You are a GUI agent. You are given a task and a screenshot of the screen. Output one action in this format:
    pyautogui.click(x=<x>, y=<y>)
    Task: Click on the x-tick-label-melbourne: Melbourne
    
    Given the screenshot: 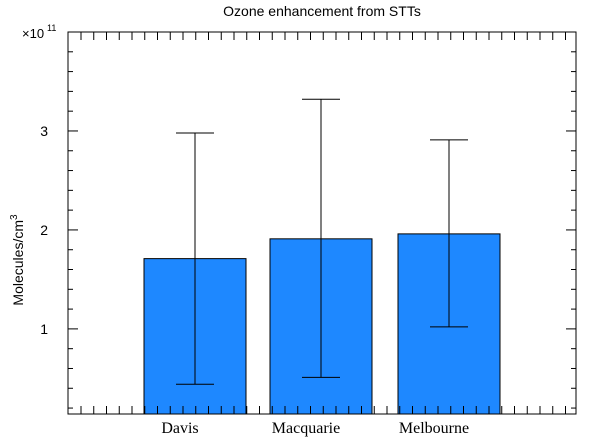 What is the action you would take?
    pyautogui.click(x=434, y=428)
    